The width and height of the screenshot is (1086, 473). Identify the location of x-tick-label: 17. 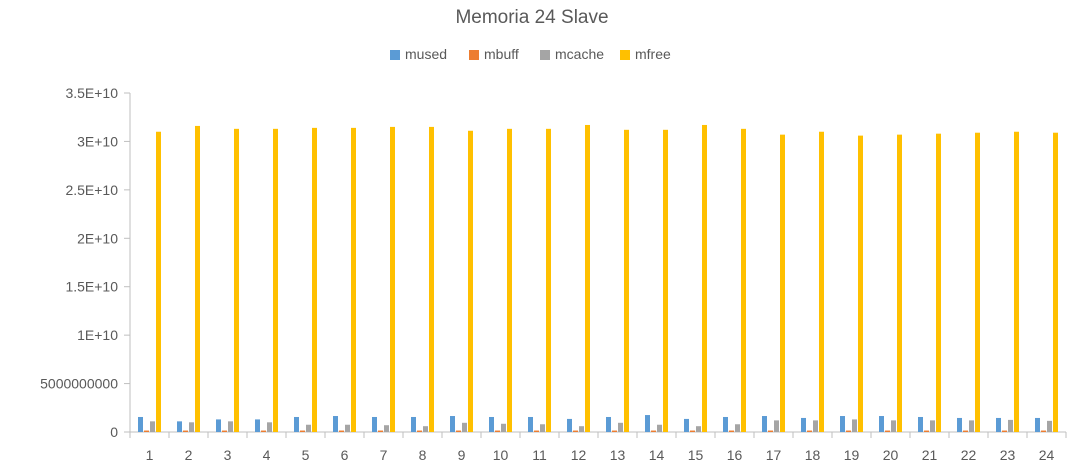
(774, 455).